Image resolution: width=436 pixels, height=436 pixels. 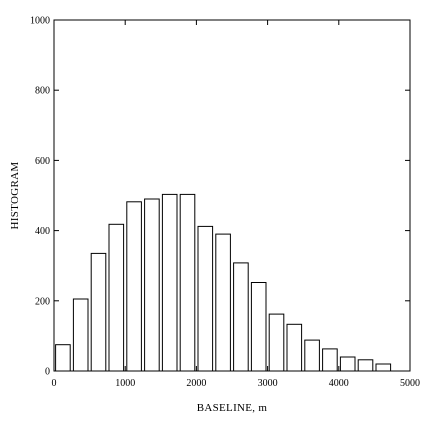 I want to click on y-tick-label: 200, so click(x=42, y=301).